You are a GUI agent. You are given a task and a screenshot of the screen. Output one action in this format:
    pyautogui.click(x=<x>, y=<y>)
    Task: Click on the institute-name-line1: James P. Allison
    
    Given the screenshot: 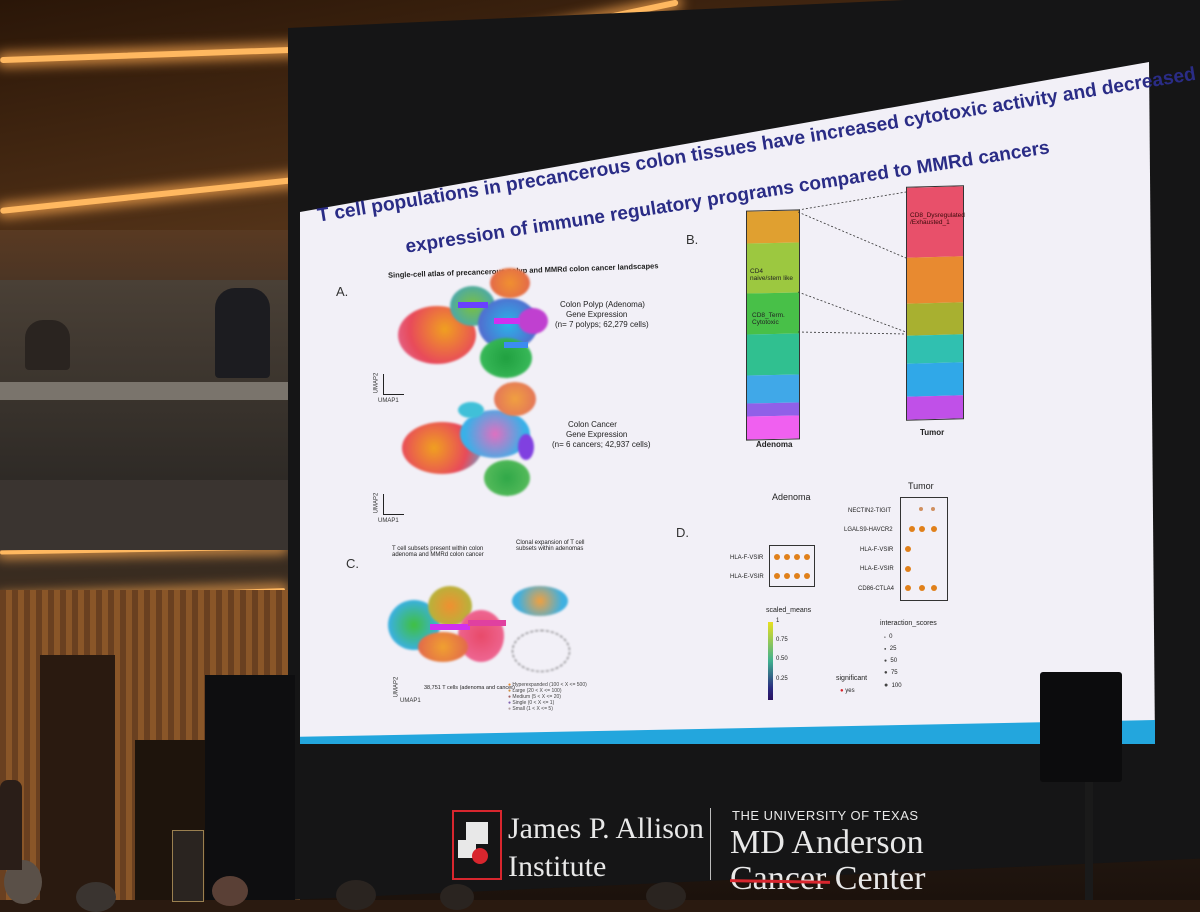 What is the action you would take?
    pyautogui.click(x=606, y=828)
    